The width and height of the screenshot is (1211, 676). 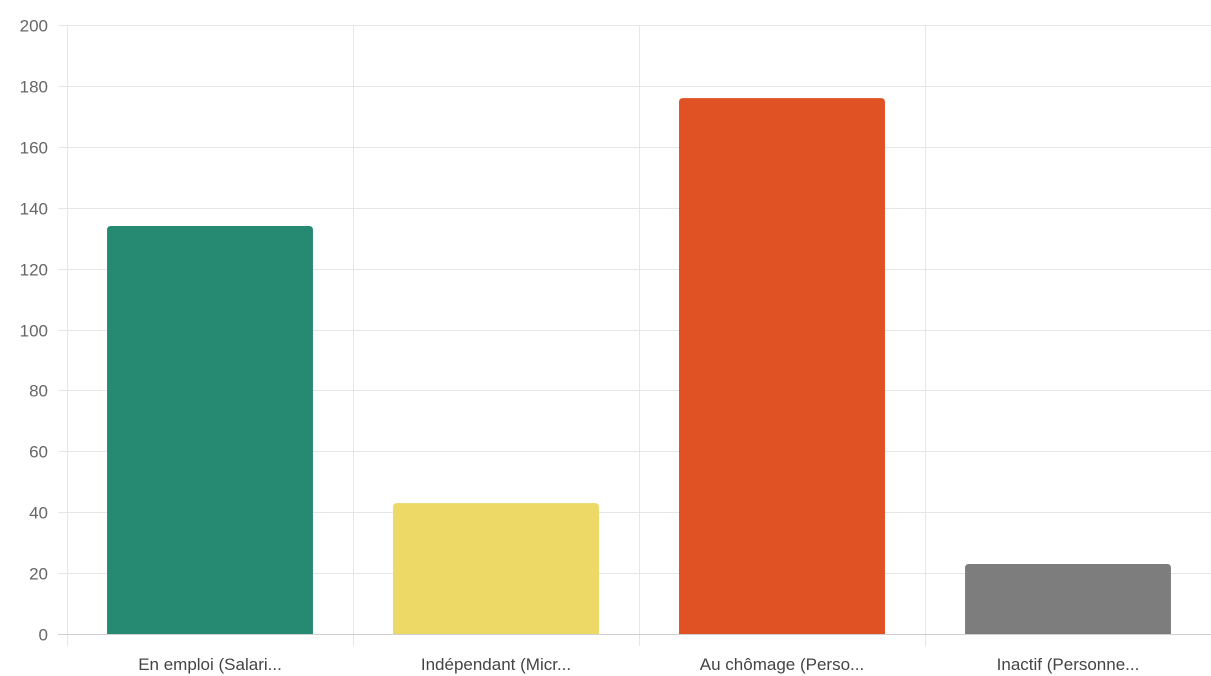 I want to click on y-tick-label: 160, so click(x=34, y=148).